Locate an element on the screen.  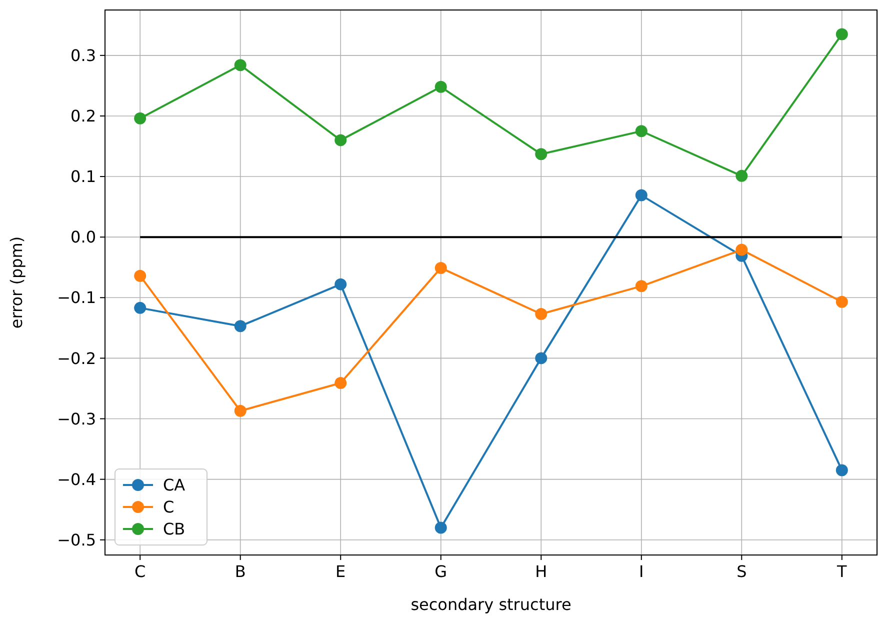
x-axis-title: secondary structure is located at coordinates (491, 604).